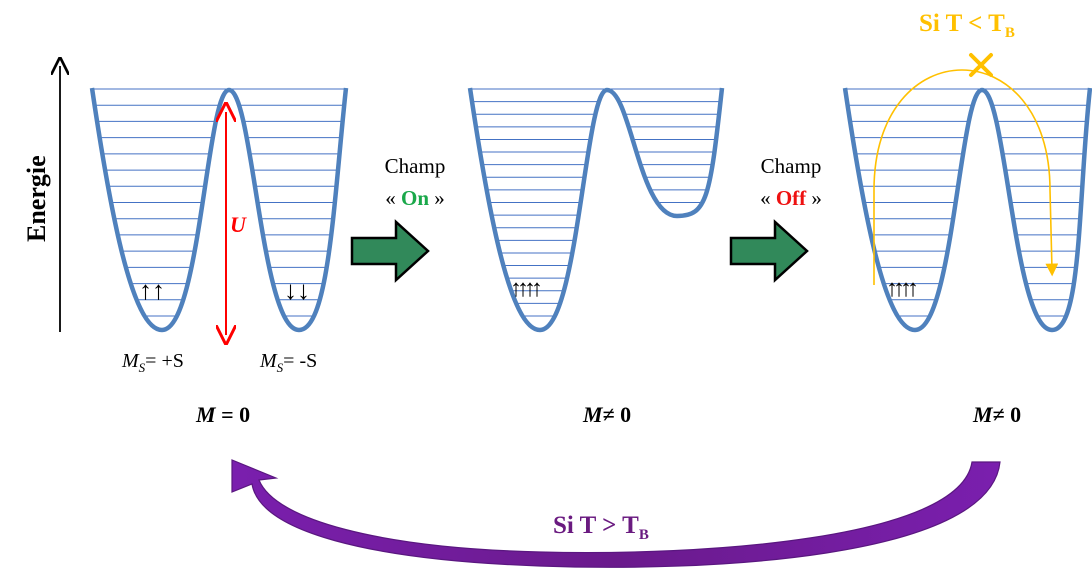  Describe the element at coordinates (36, 198) in the screenshot. I see `energy-axis-label: Energie` at that location.